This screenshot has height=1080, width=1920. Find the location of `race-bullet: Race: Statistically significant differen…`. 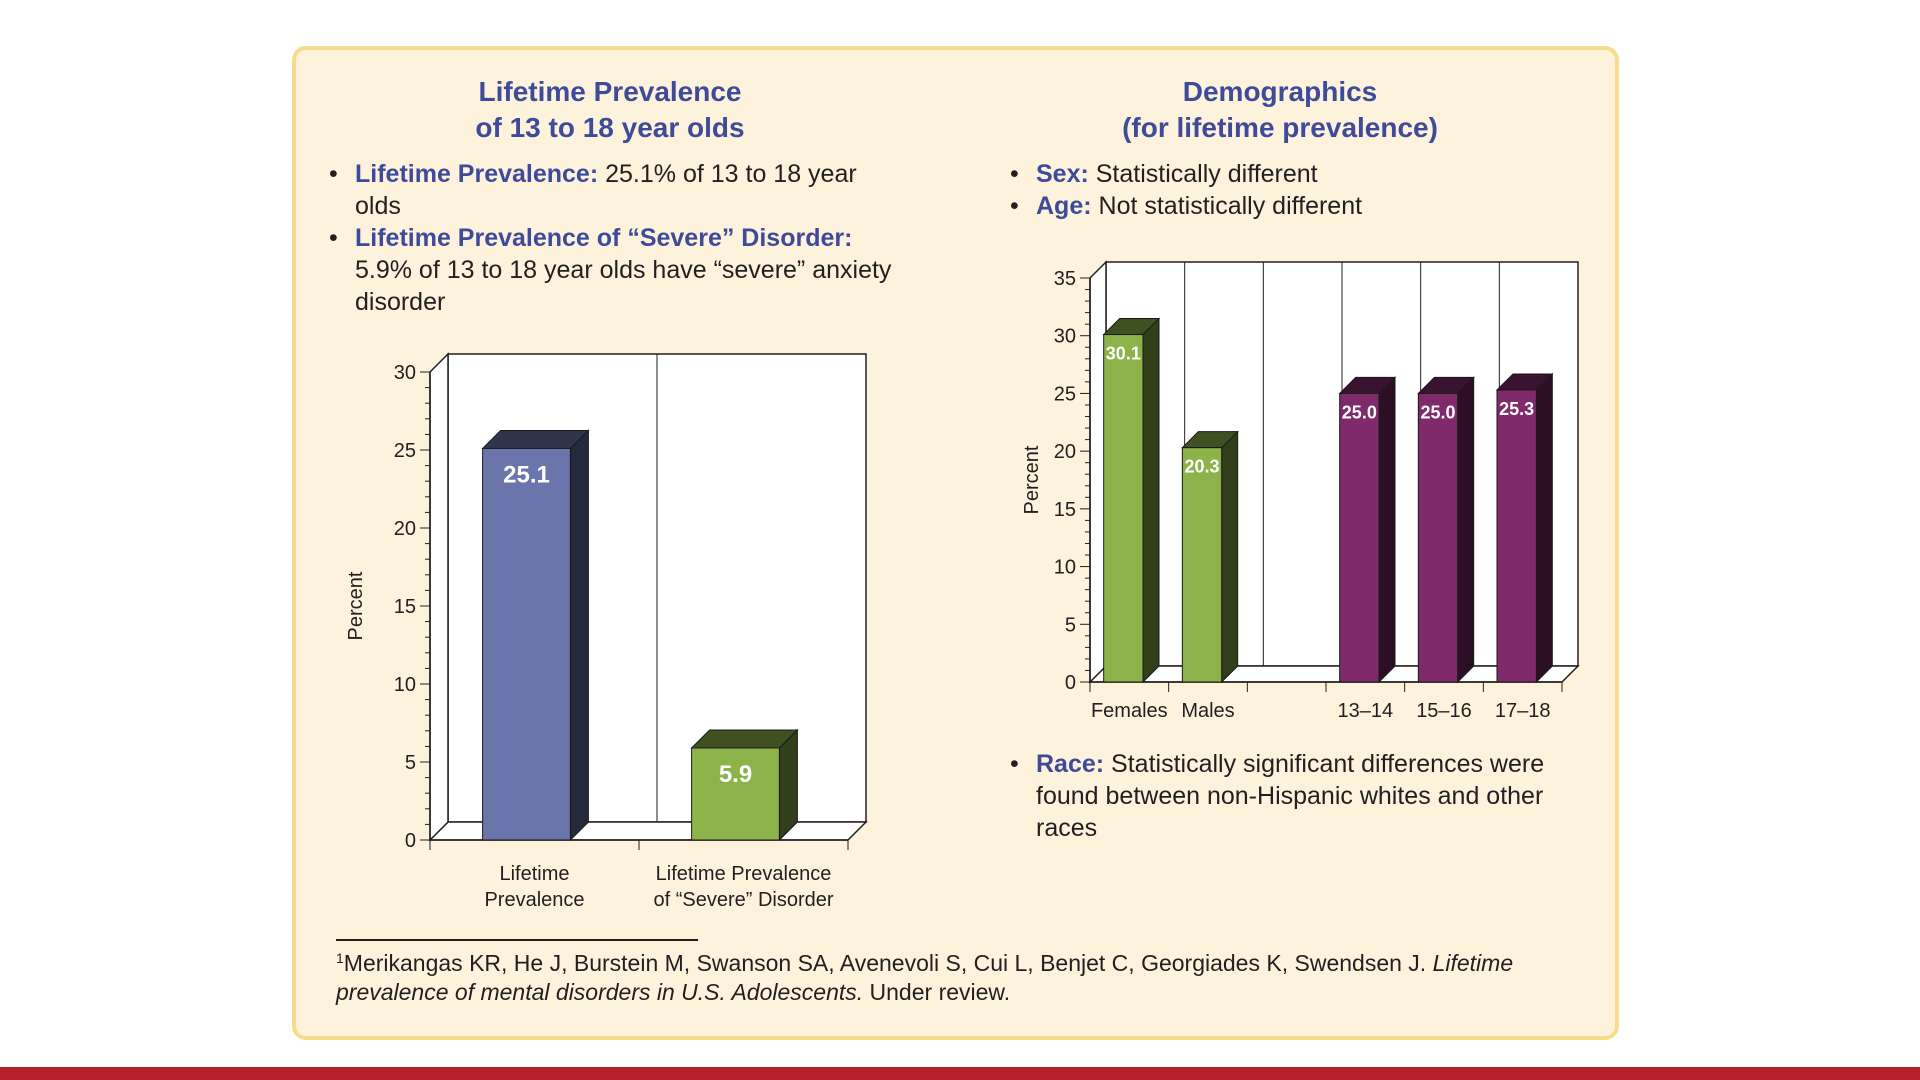

race-bullet: Race: Statistically significant differen… is located at coordinates (1288, 796).